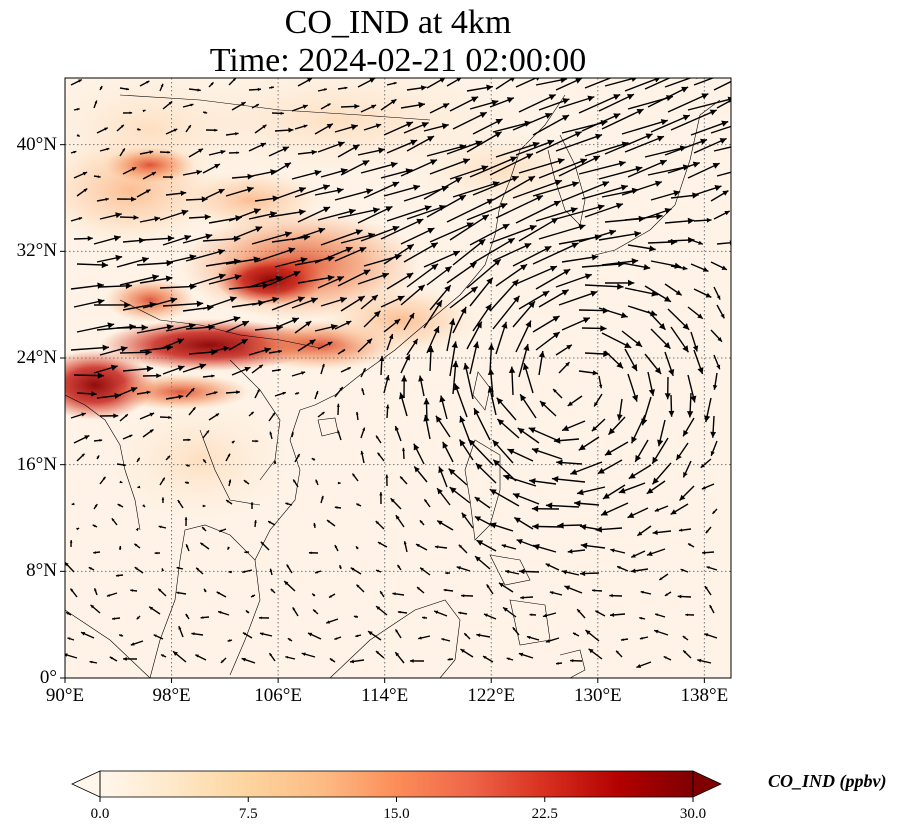  What do you see at coordinates (395, 638) in the screenshot?
I see `coastline-borneo` at bounding box center [395, 638].